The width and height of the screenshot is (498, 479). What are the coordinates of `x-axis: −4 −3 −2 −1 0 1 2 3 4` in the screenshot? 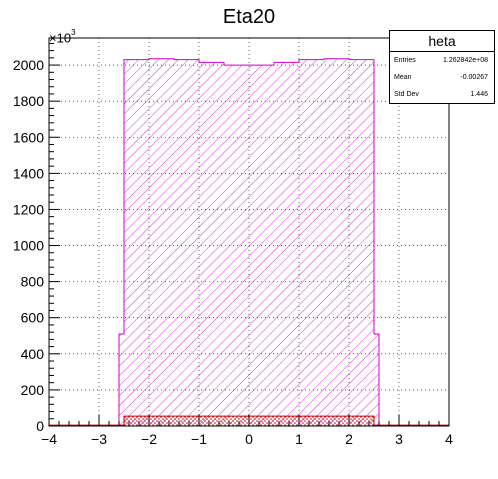 It's located at (247, 431).